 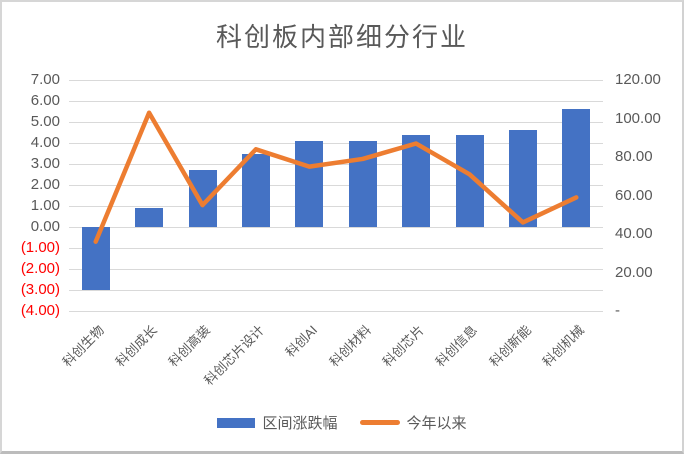 What do you see at coordinates (342, 422) in the screenshot?
I see `legend: 区间涨跌幅 今年以来` at bounding box center [342, 422].